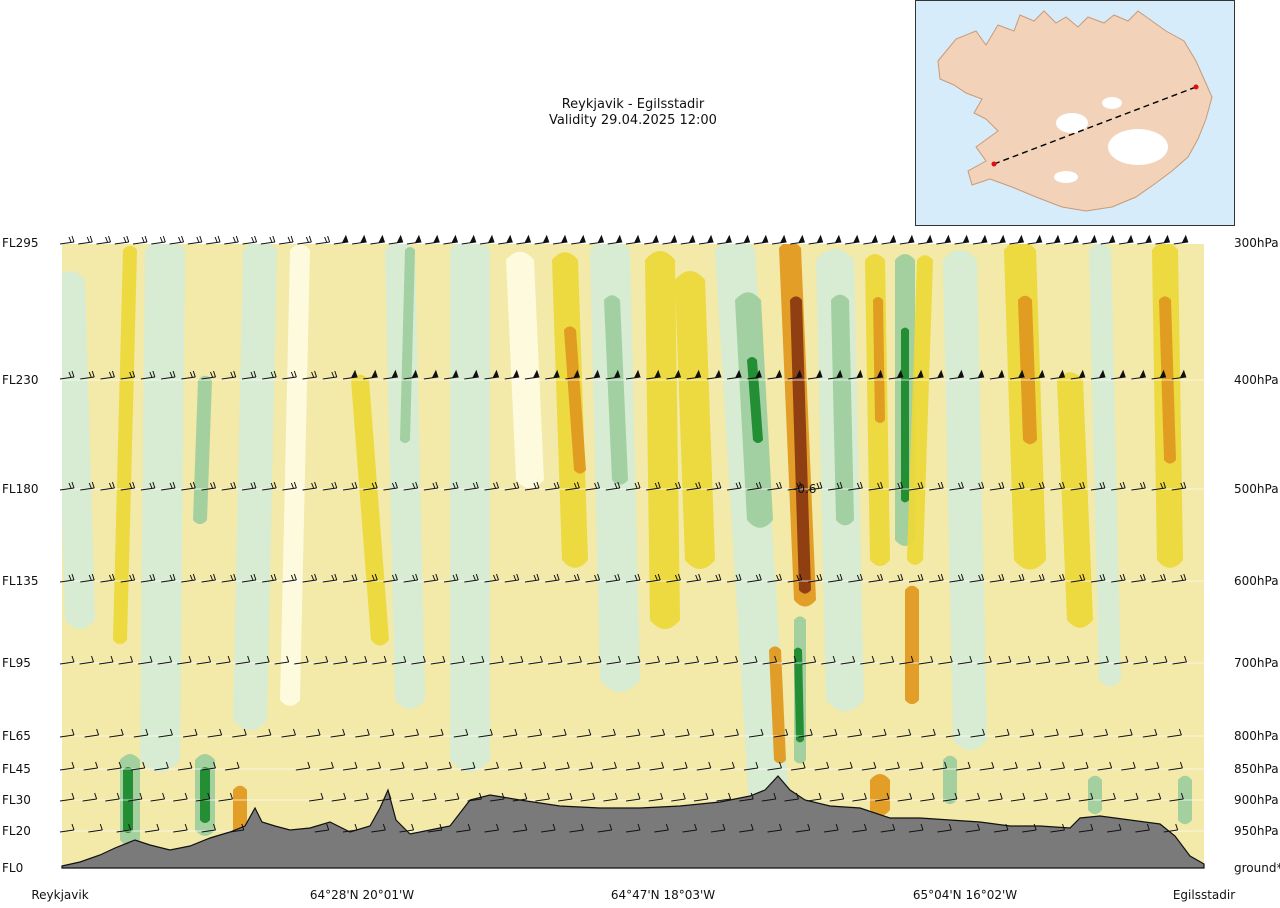 The height and width of the screenshot is (908, 1280). I want to click on x-tick: 64°47'N 18°03'W, so click(663, 895).